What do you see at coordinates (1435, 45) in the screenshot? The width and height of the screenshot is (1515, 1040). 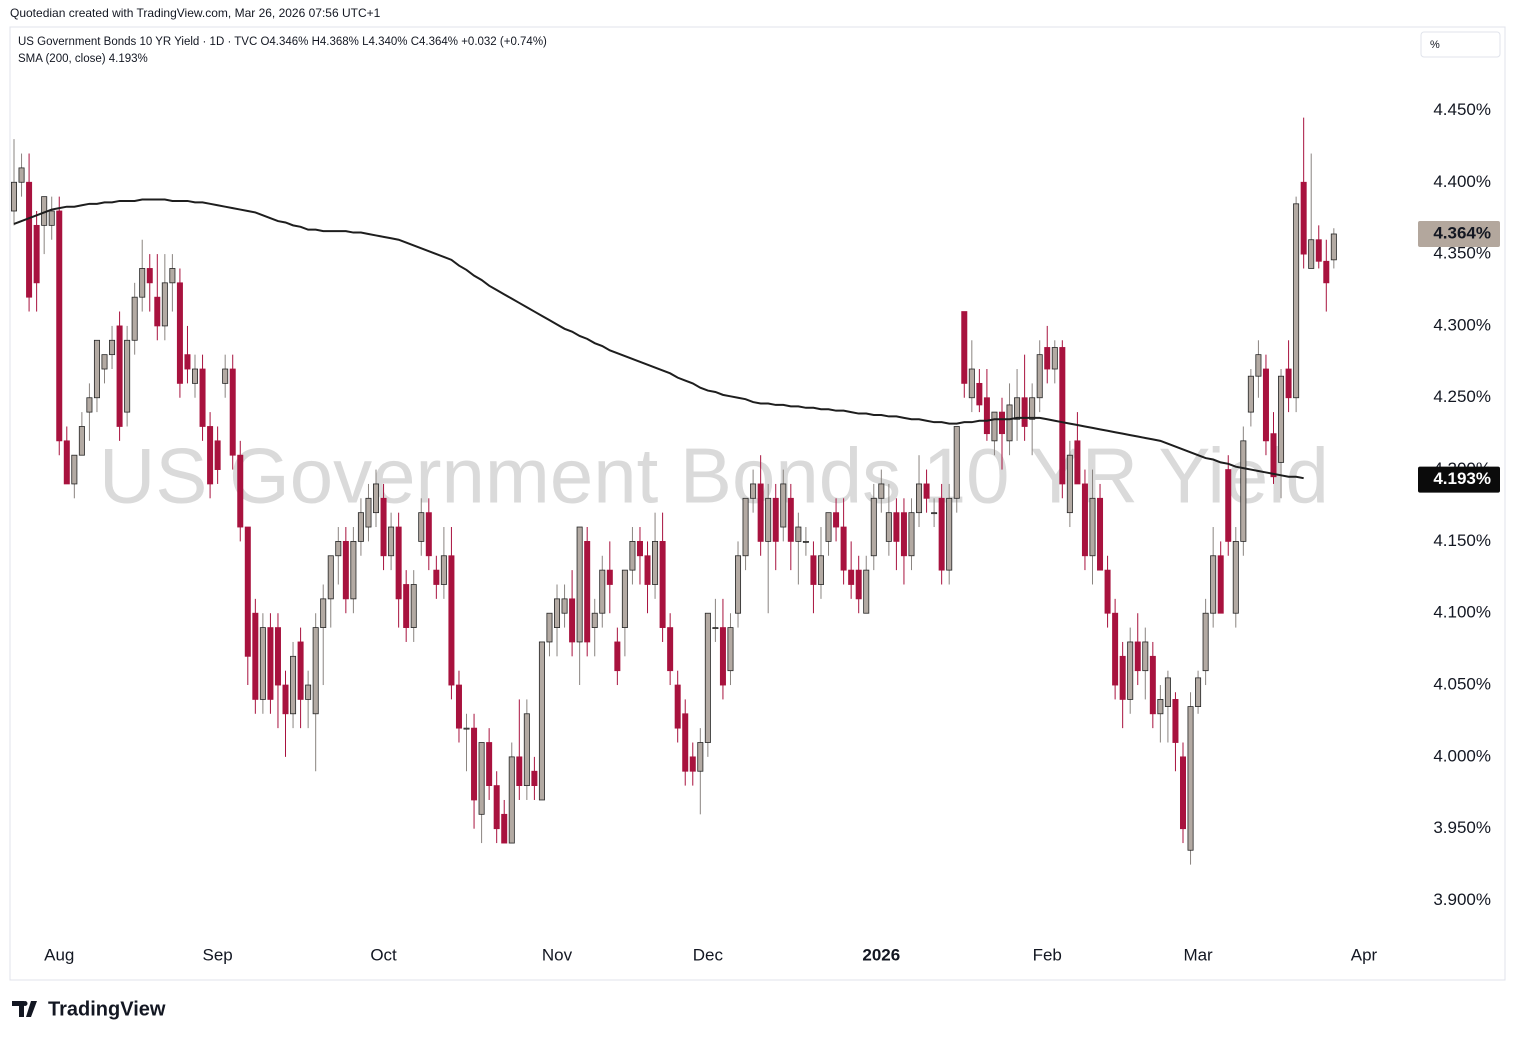 I see `unit-button-label: %` at bounding box center [1435, 45].